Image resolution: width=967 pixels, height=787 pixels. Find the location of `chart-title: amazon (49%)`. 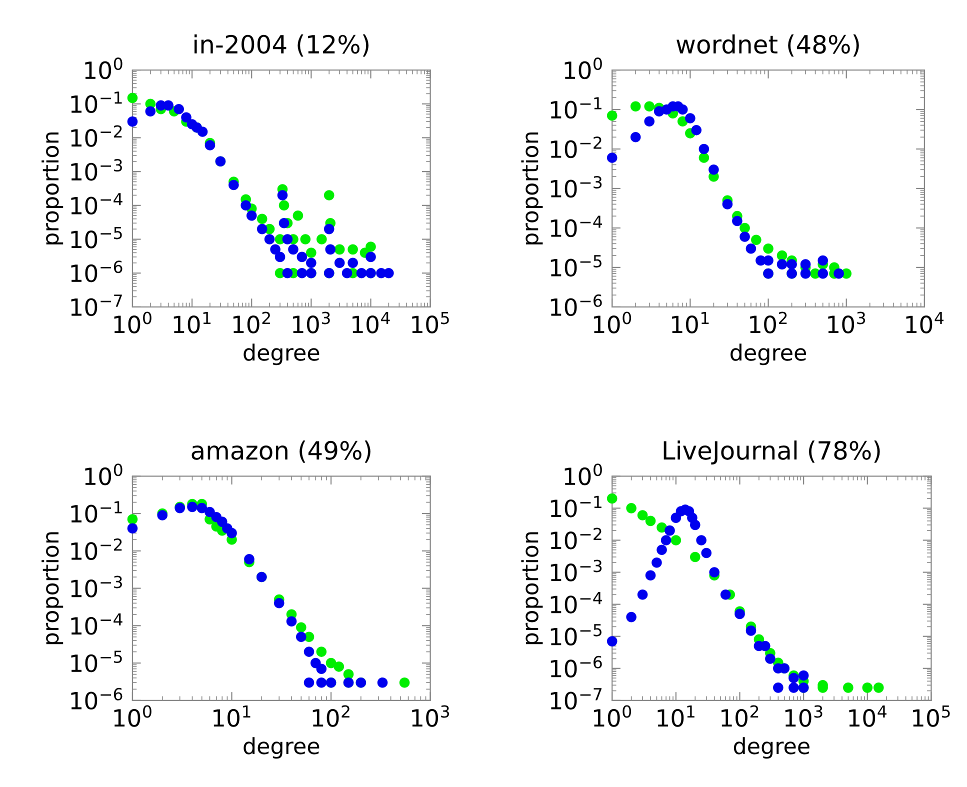

chart-title: amazon (49%) is located at coordinates (281, 451).